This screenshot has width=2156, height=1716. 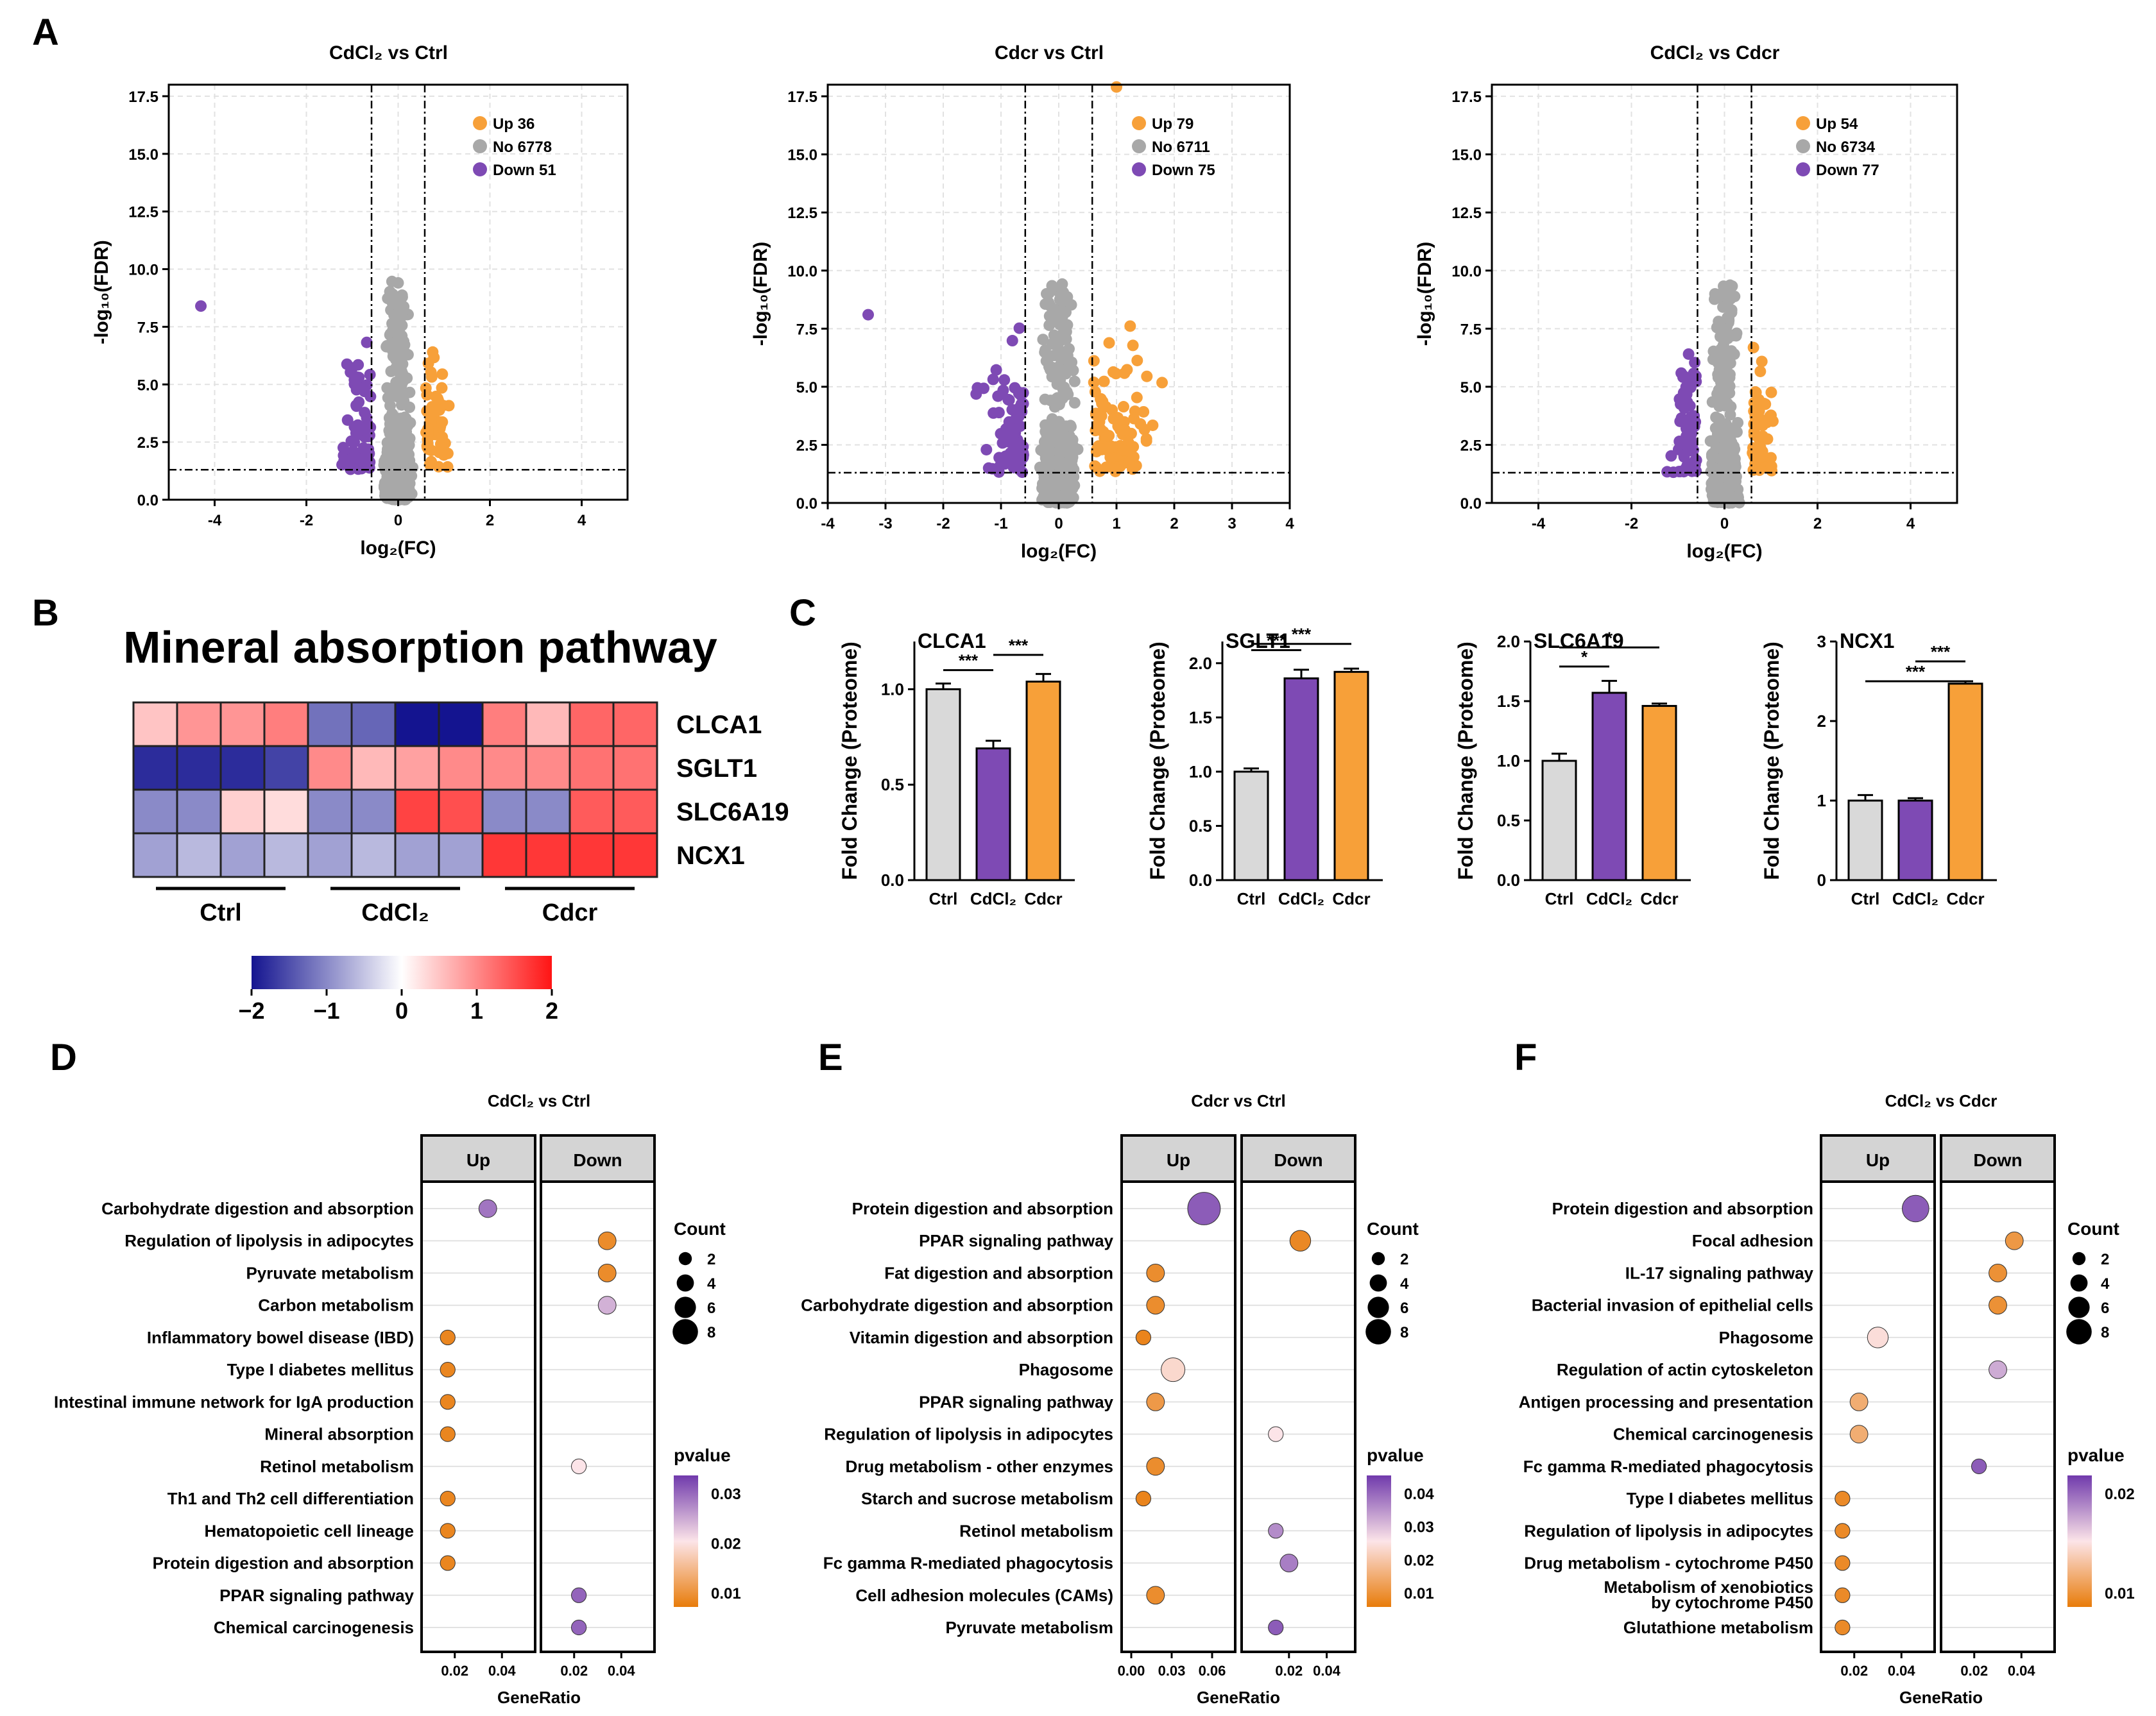 I want to click on heatmap-group-label: Ctrl, so click(x=220, y=912).